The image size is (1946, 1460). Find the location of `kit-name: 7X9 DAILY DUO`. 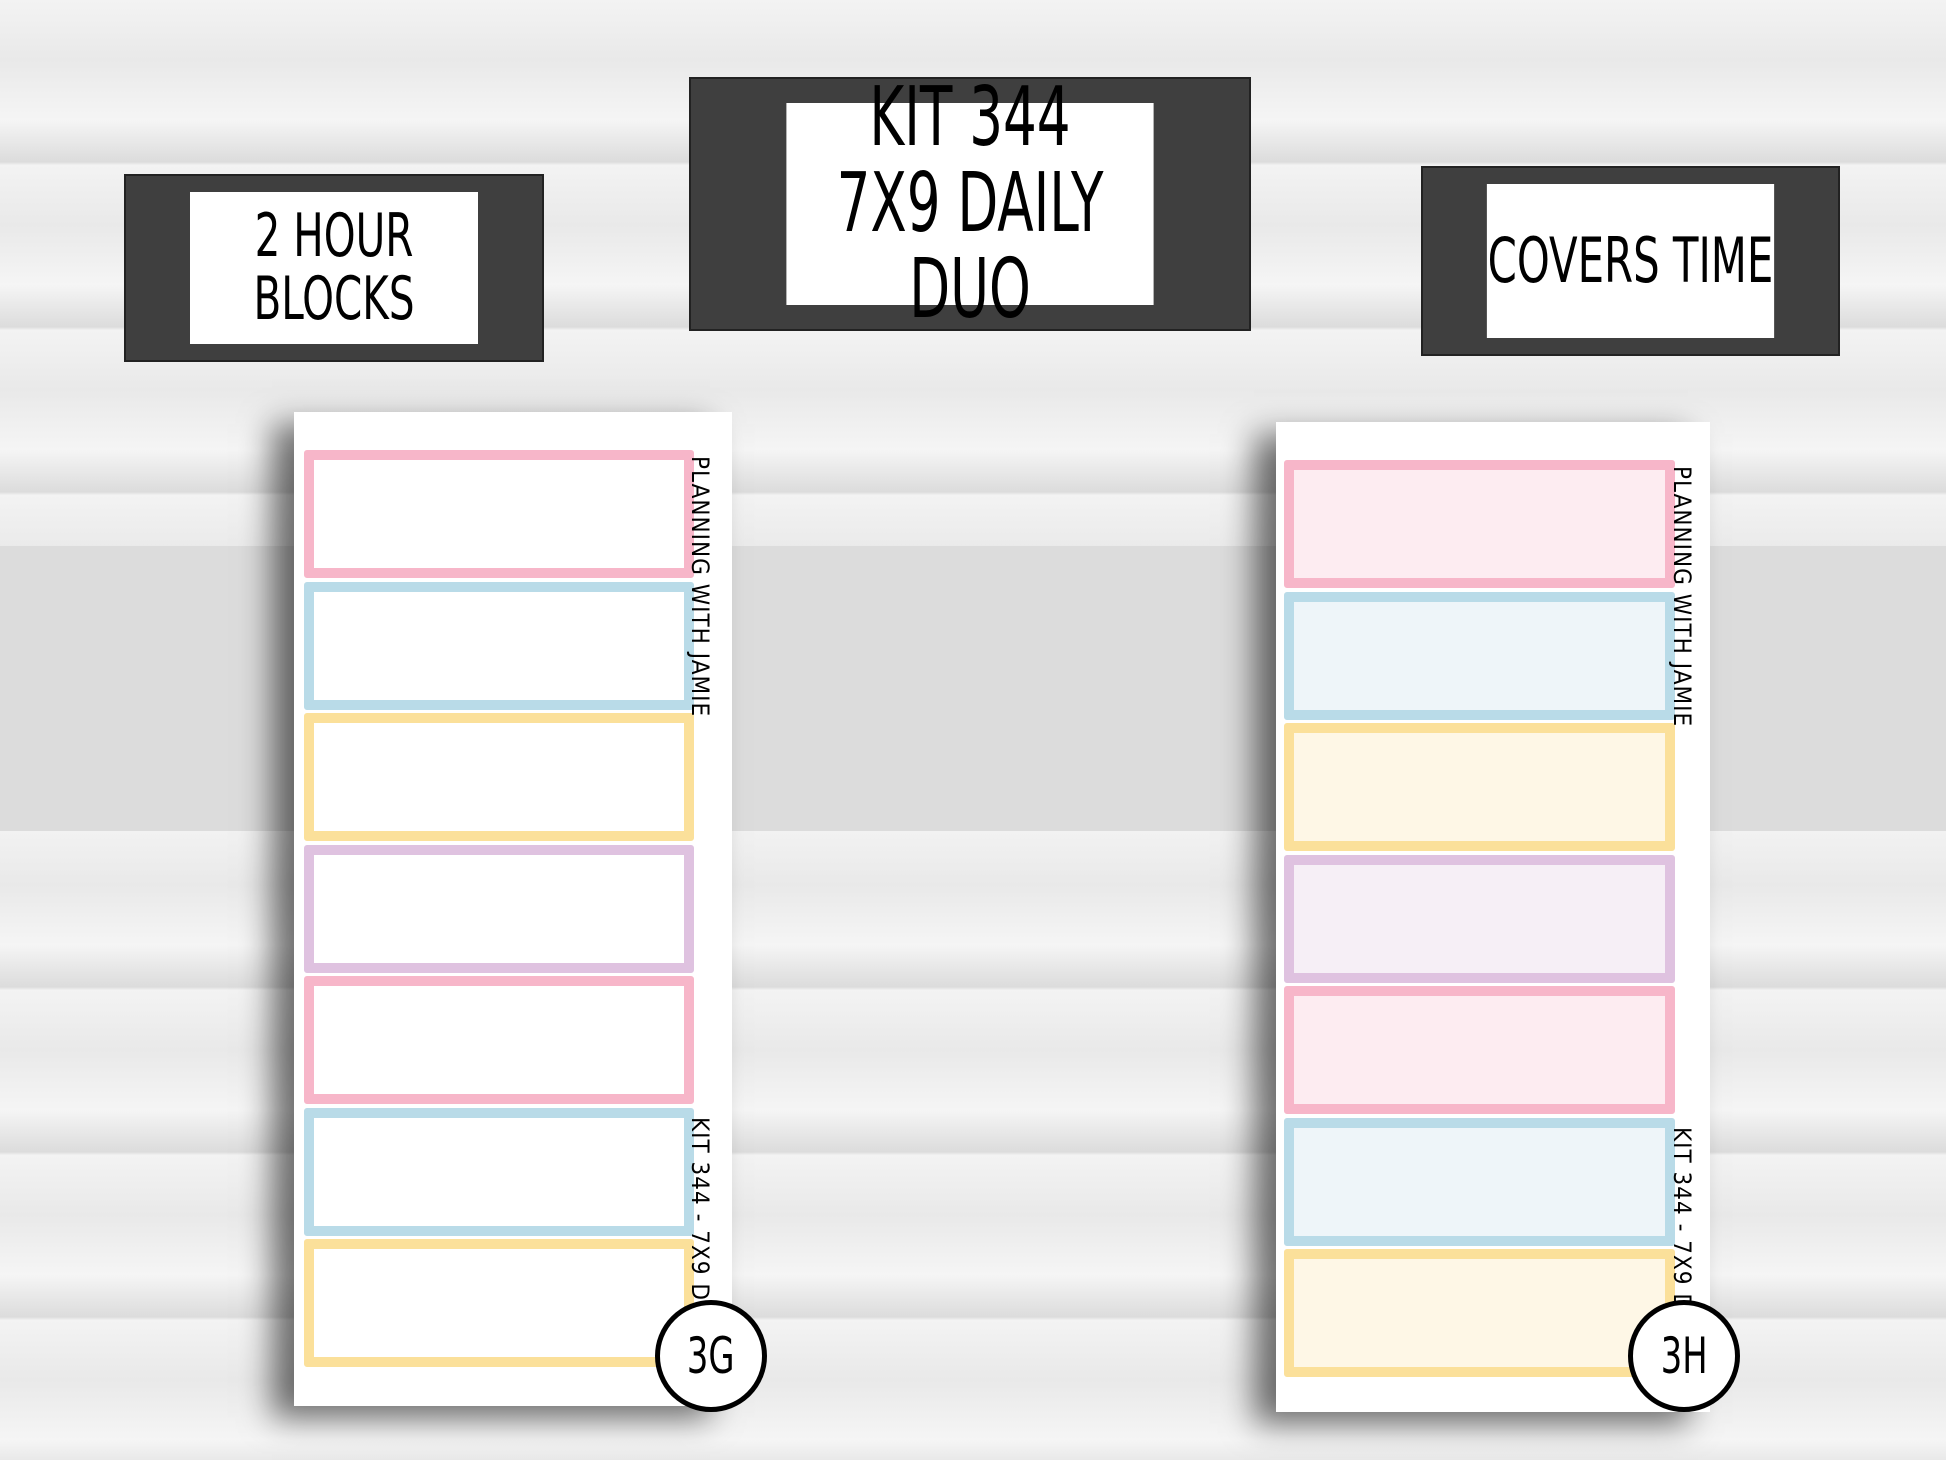

kit-name: 7X9 DAILY DUO is located at coordinates (970, 246).